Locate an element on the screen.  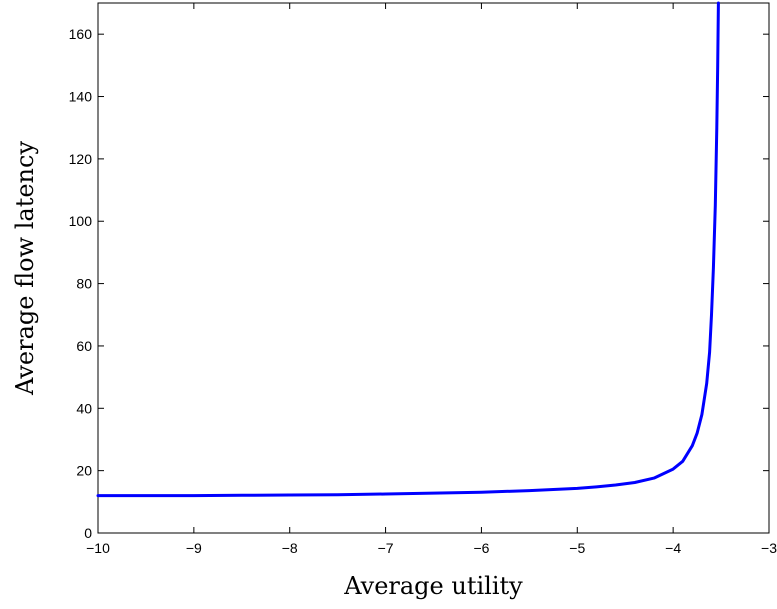
x-tick-label: −10 is located at coordinates (98, 548).